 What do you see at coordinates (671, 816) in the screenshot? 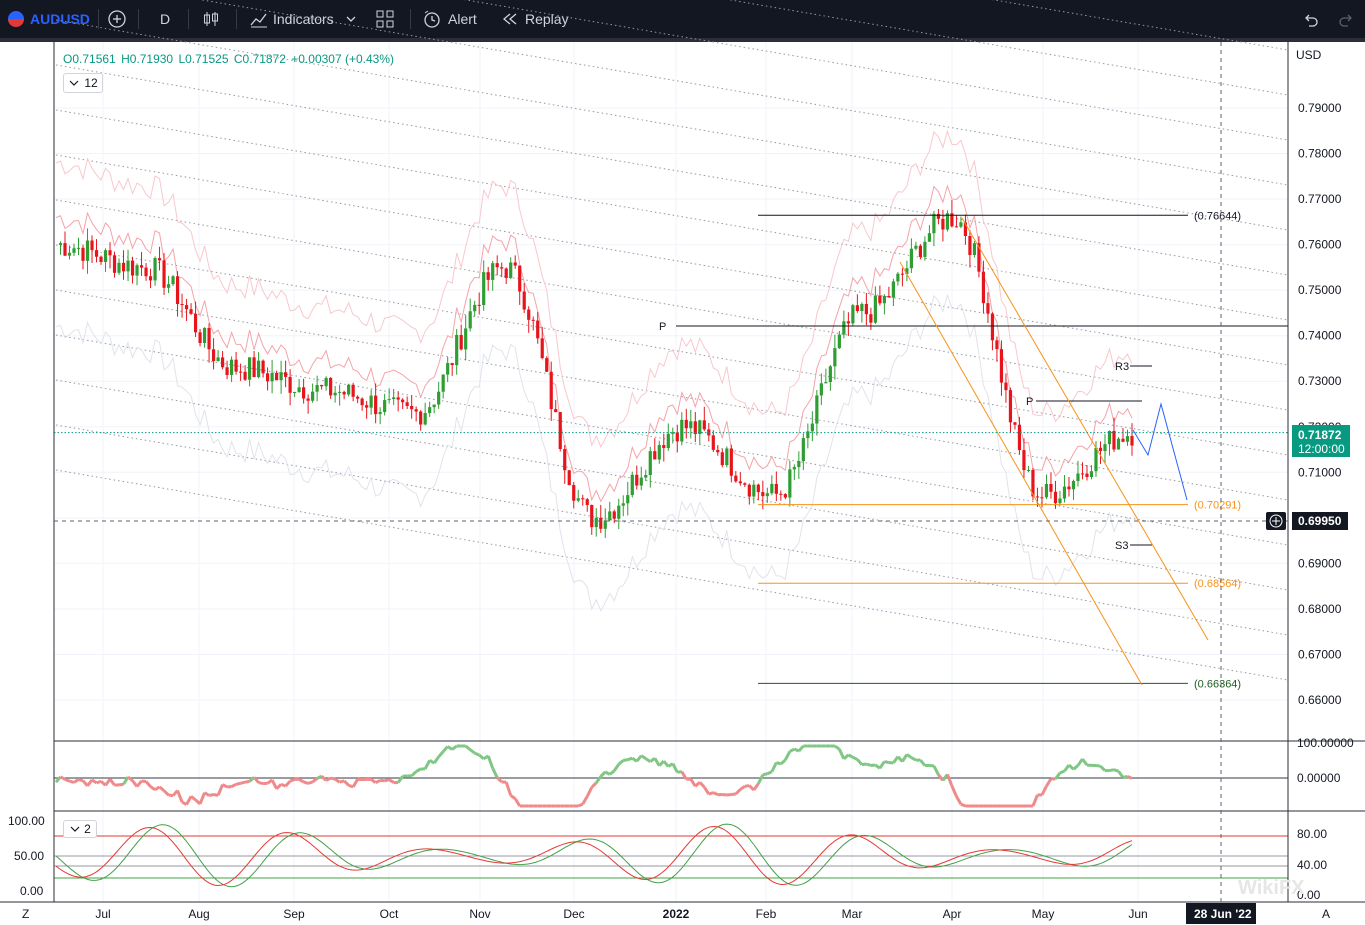
I see `oscillators-layer` at bounding box center [671, 816].